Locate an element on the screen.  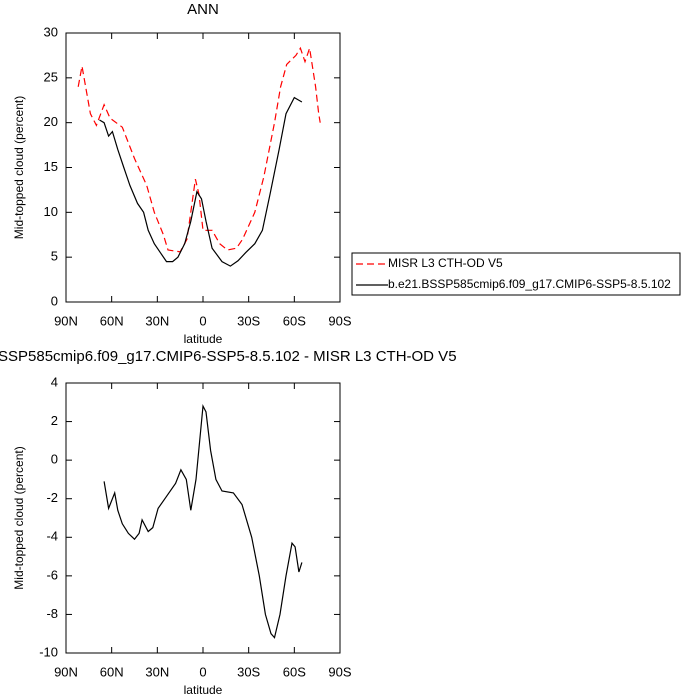
y-tick-label: -6 is located at coordinates (52, 574).